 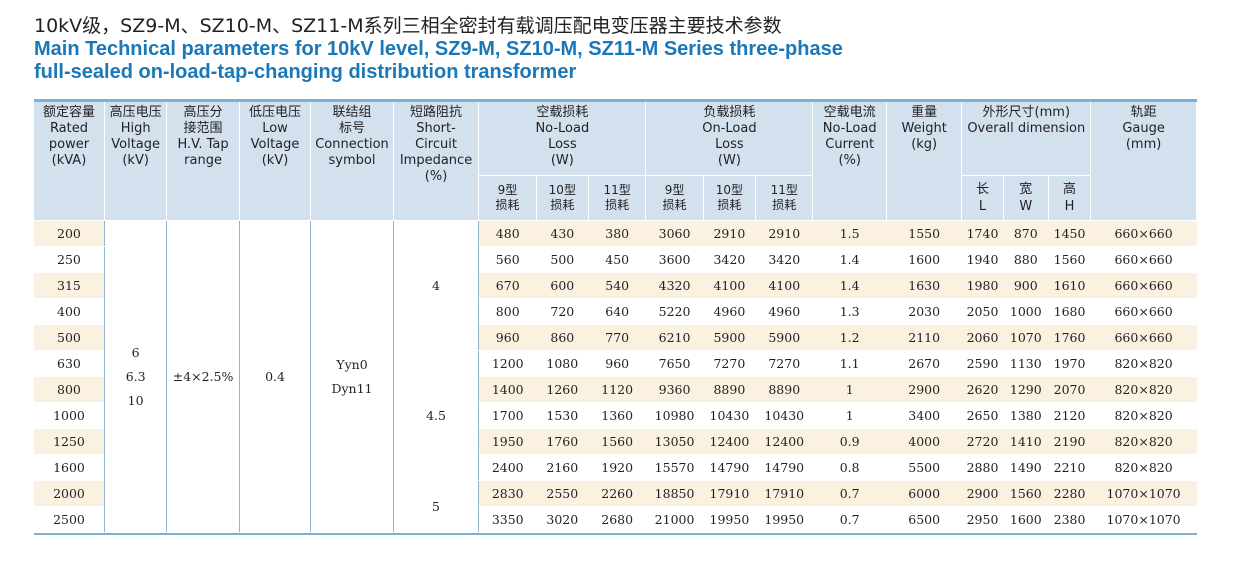 I want to click on cell-load-loss: 4100, so click(x=784, y=285).